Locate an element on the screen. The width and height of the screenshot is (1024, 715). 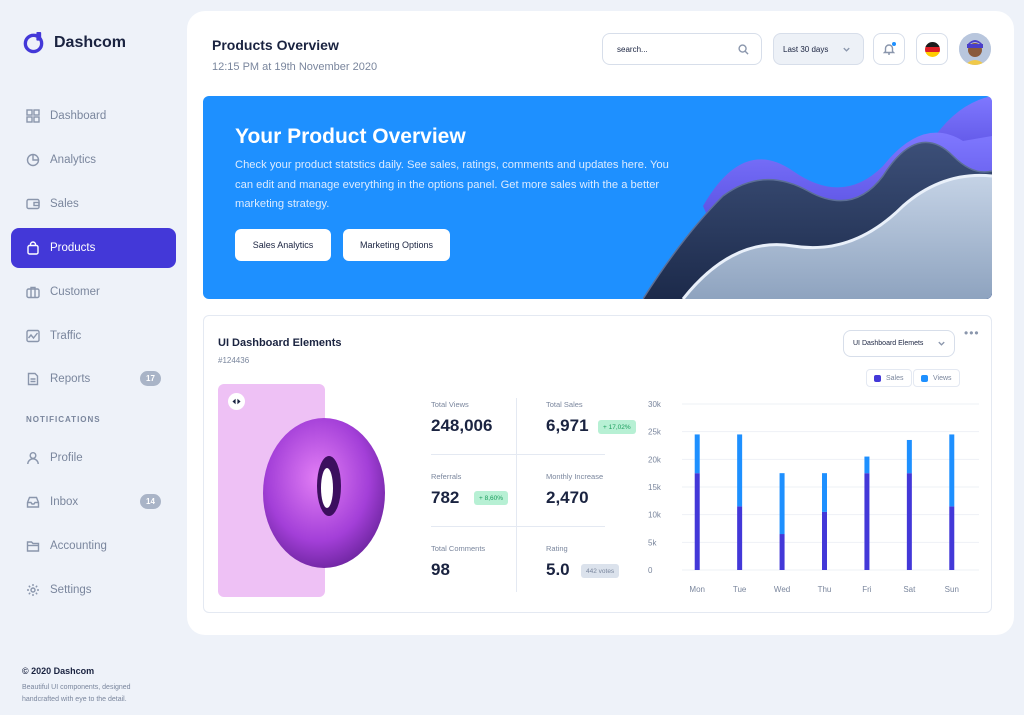
sidebar-item-reports: Reports 17 is located at coordinates (93, 379).